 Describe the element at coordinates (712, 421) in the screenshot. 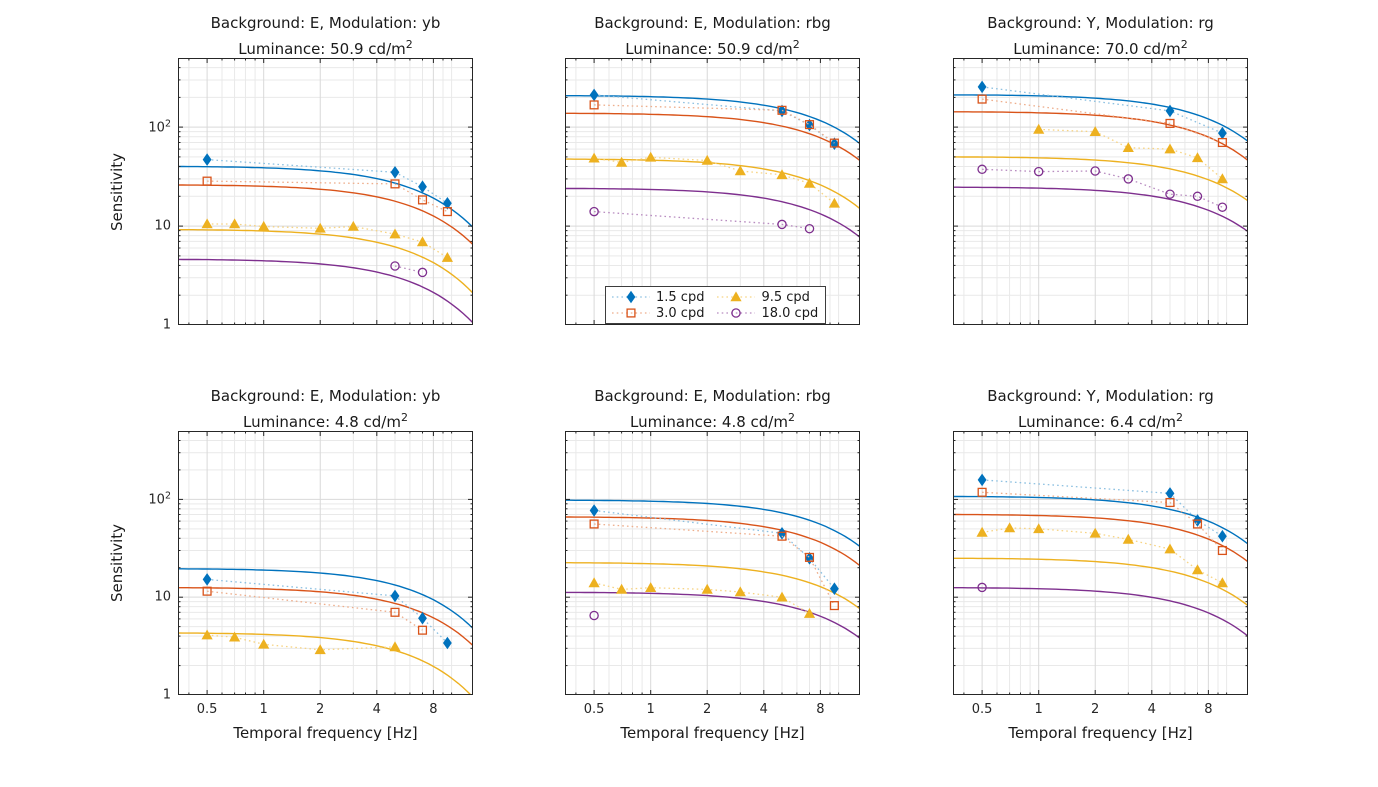

I see `subplot-title-line2: Luminance: 4.8 cd/m2` at that location.